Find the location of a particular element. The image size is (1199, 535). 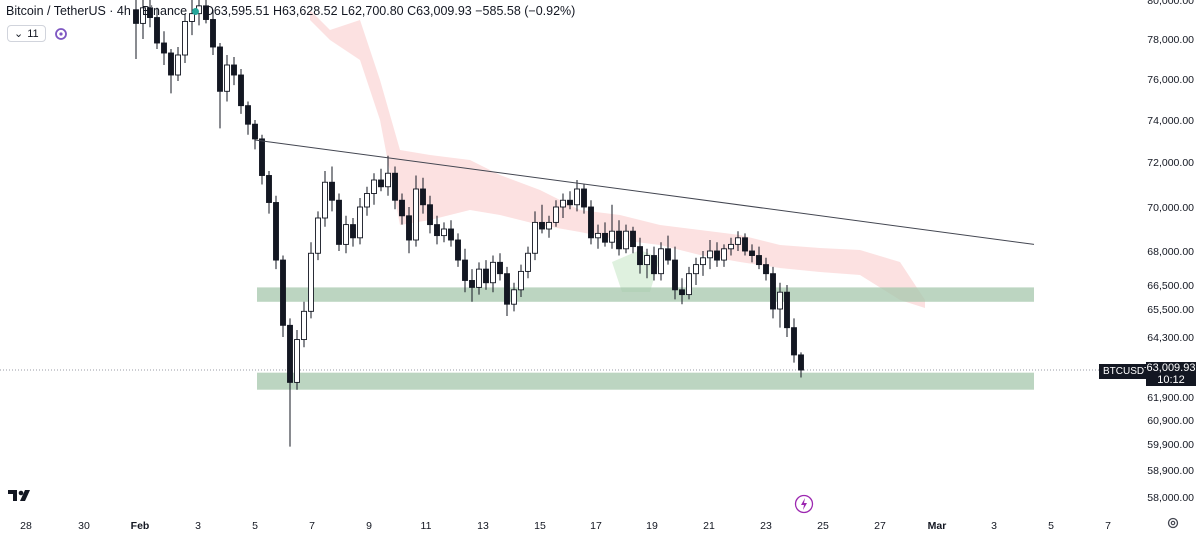

price-tick-label: 64,300.00 is located at coordinates (1170, 338).